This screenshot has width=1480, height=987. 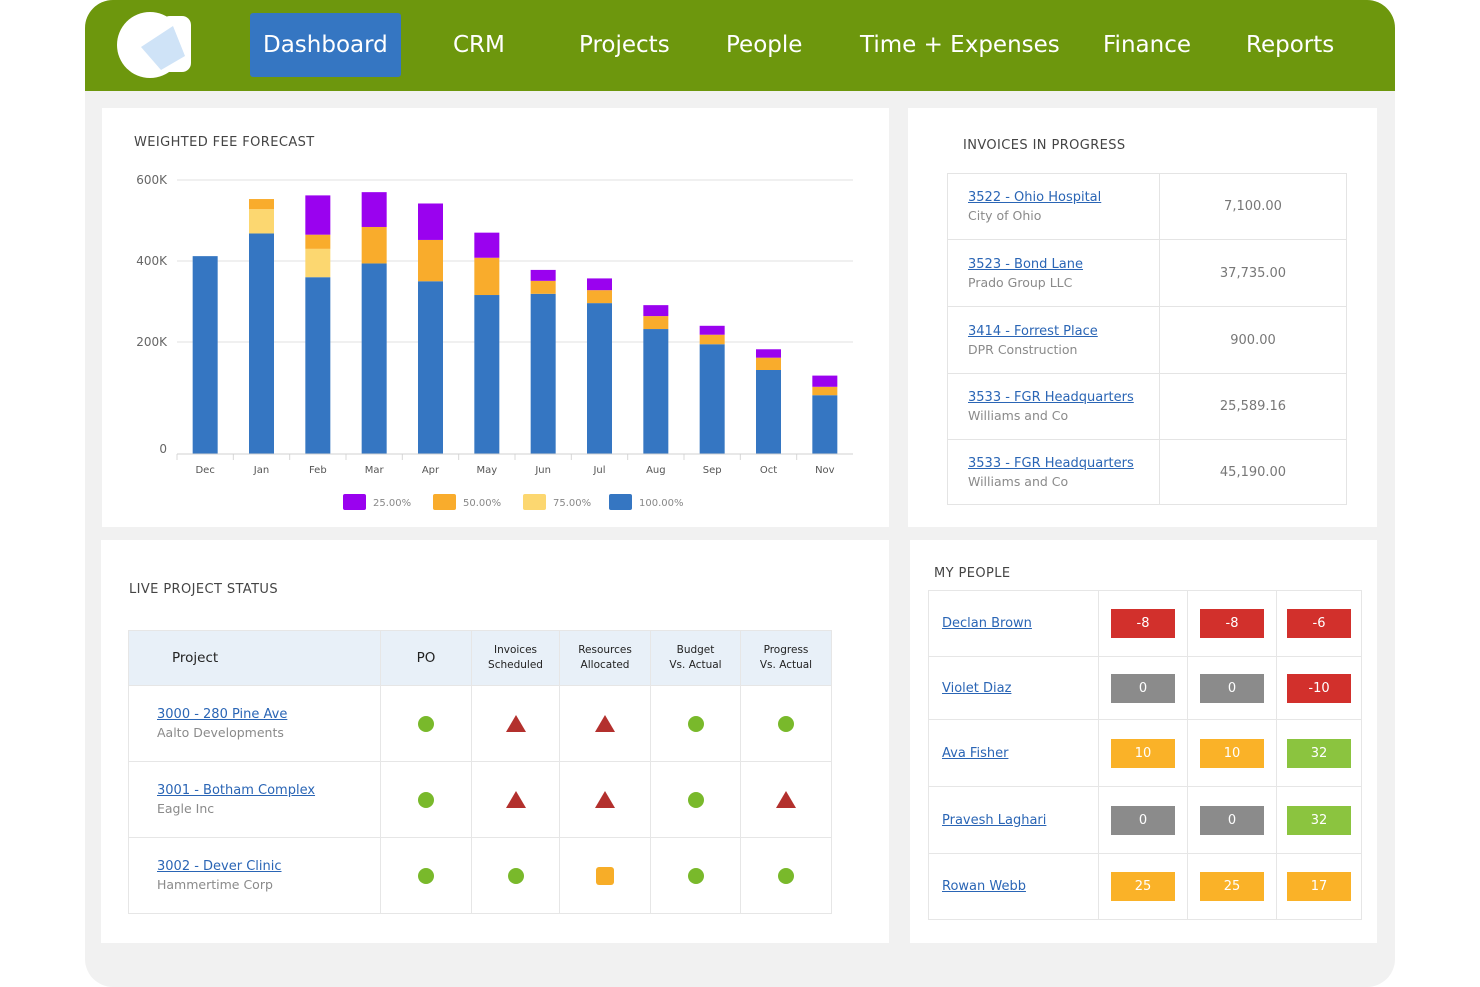 What do you see at coordinates (479, 45) in the screenshot?
I see `nav-crm: CRM` at bounding box center [479, 45].